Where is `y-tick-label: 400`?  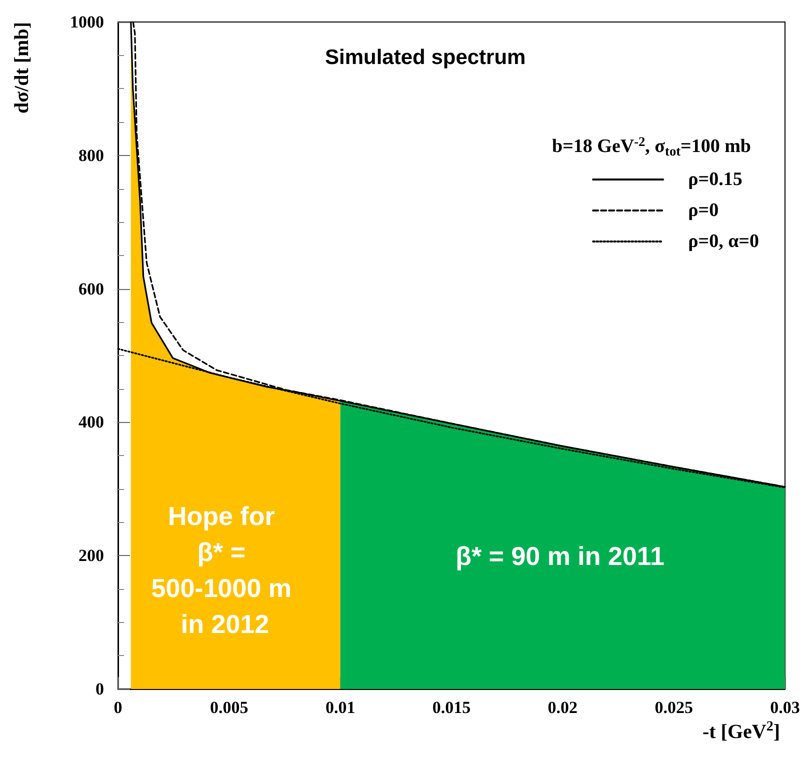 y-tick-label: 400 is located at coordinates (91, 422).